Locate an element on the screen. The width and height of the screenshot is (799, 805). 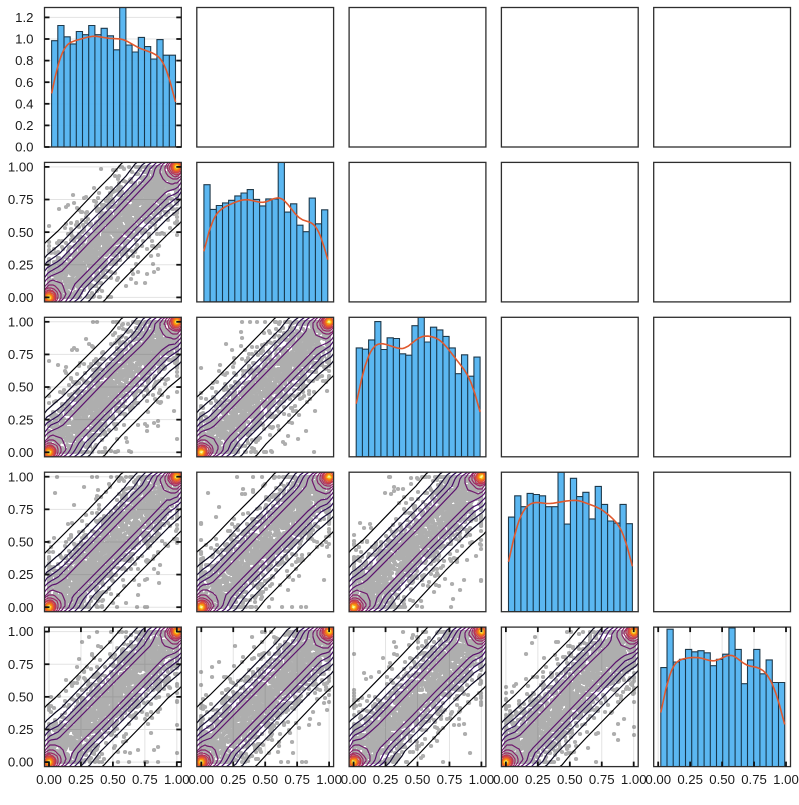
svg-text: 0.2 is located at coordinates (24, 125).